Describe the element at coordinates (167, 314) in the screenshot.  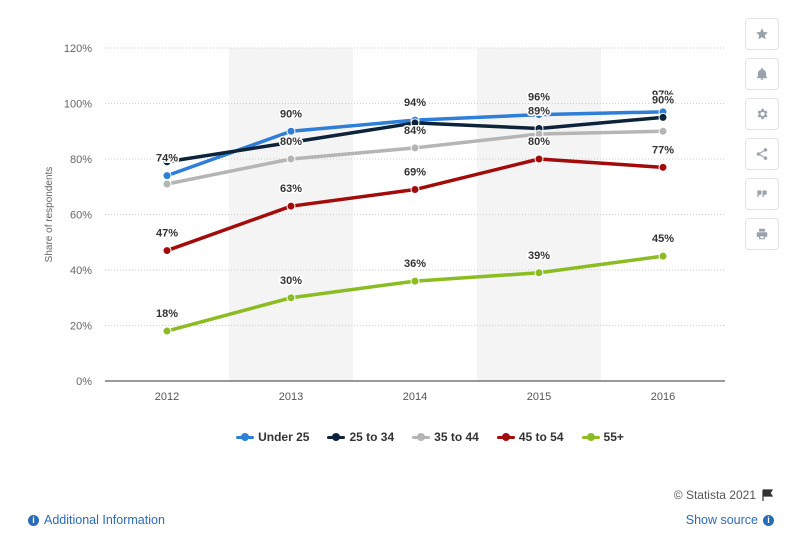
I see `data-label: 18%` at that location.